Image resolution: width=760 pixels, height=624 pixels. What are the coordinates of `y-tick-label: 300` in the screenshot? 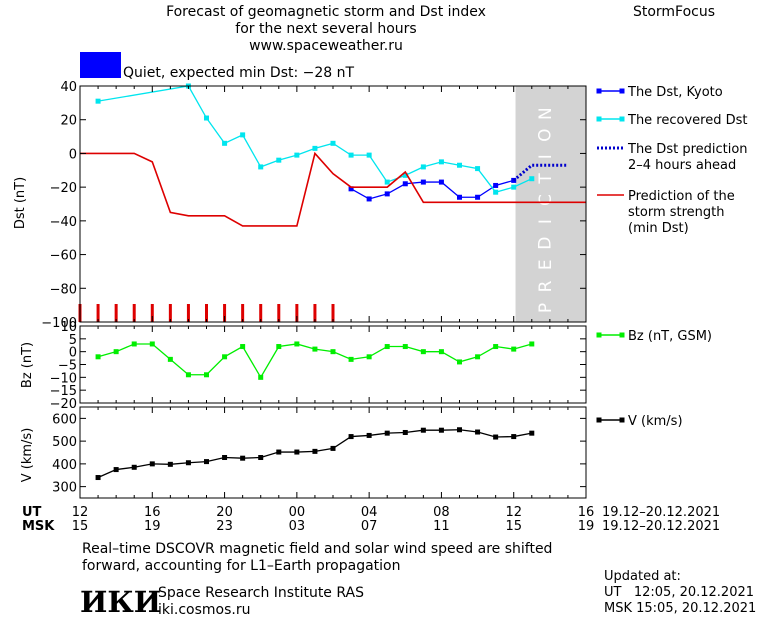 It's located at (64, 488).